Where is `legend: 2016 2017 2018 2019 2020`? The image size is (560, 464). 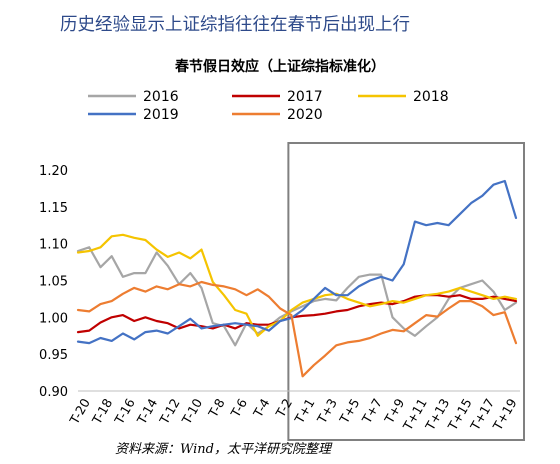
legend: 2016 2017 2018 2019 2020 is located at coordinates (268, 106).